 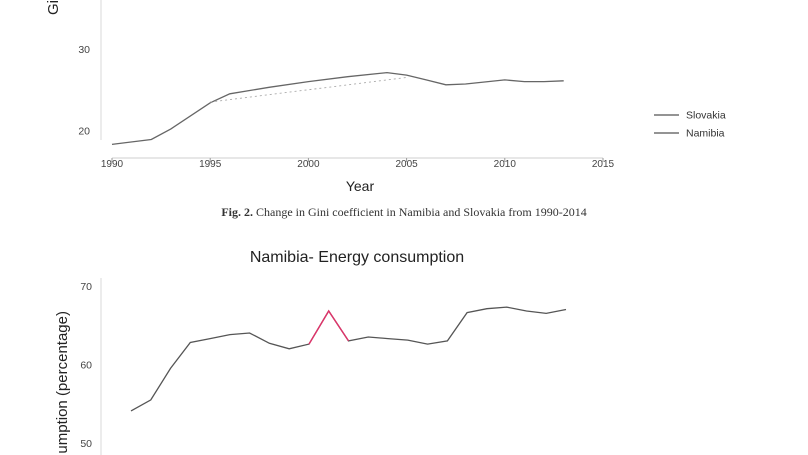 I want to click on x-axis-label: Year, so click(x=360, y=186).